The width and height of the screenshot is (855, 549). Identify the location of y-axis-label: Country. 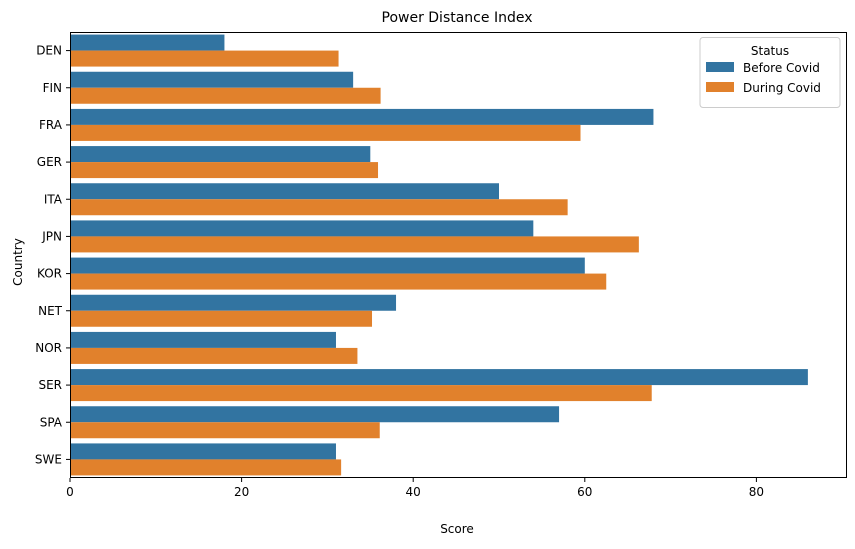
(18, 262).